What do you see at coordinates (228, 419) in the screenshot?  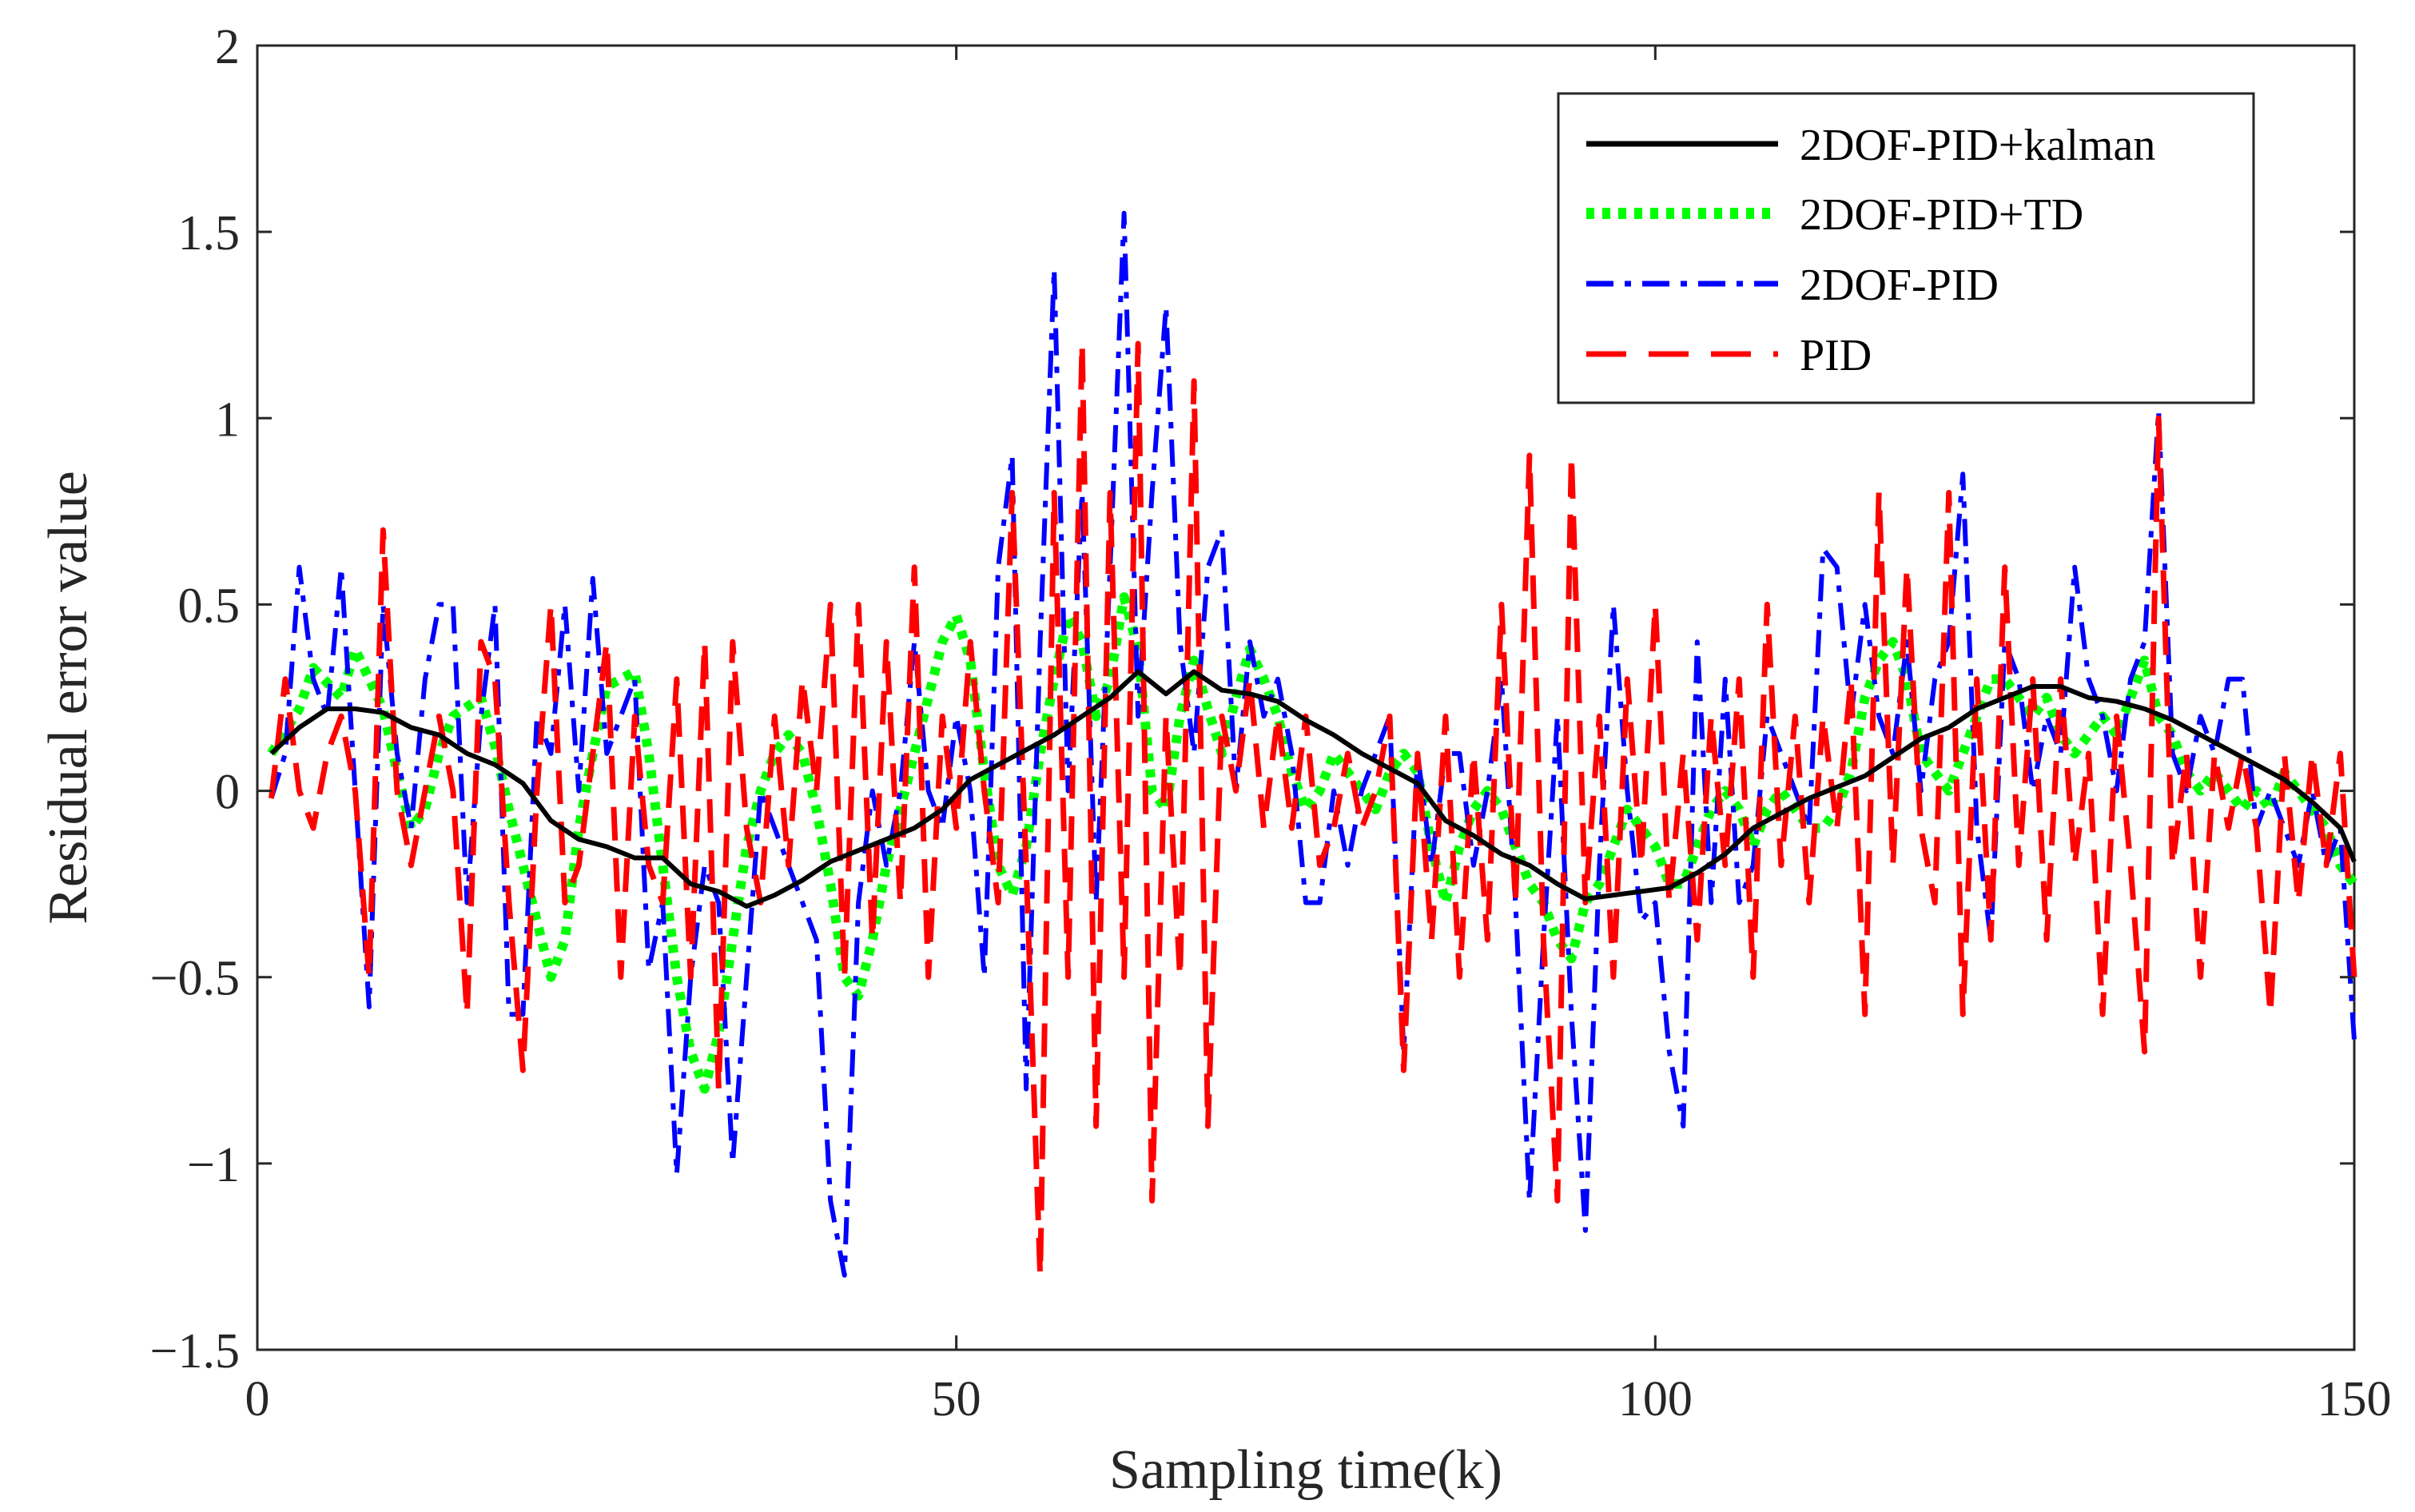 I see `y-tick-label: 1` at bounding box center [228, 419].